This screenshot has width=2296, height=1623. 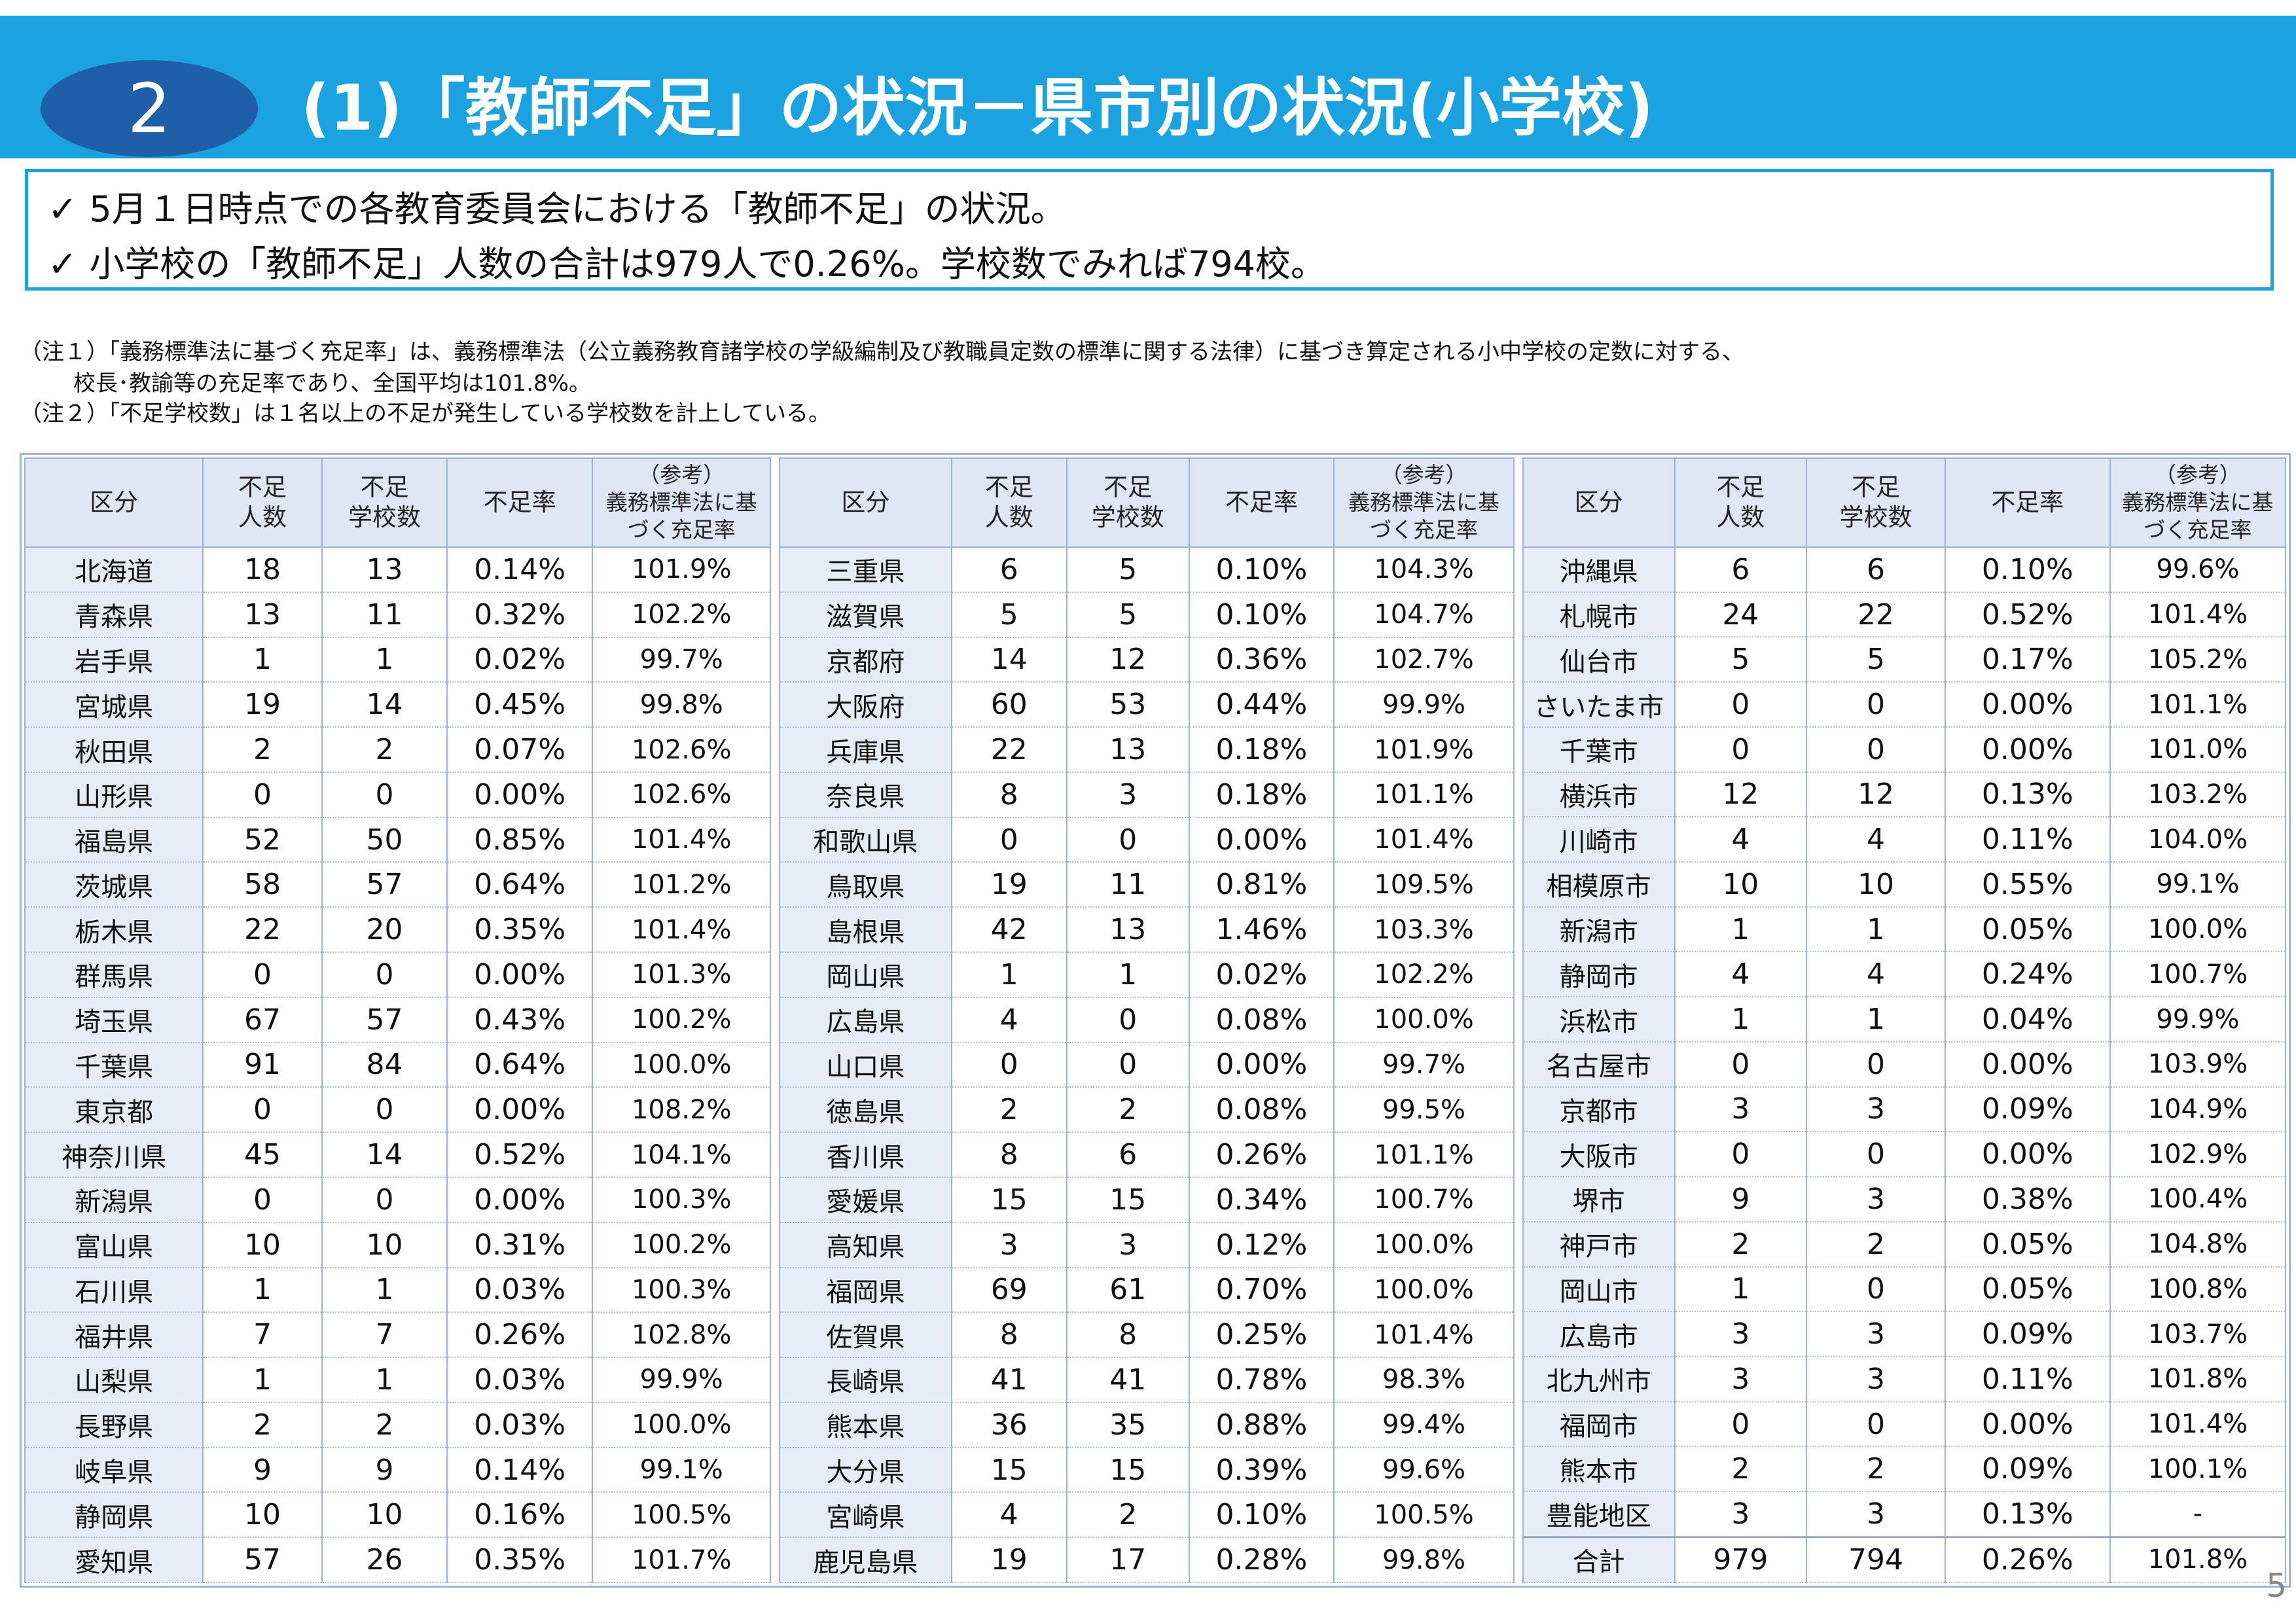 I want to click on region-name: 栃木県, so click(x=114, y=930).